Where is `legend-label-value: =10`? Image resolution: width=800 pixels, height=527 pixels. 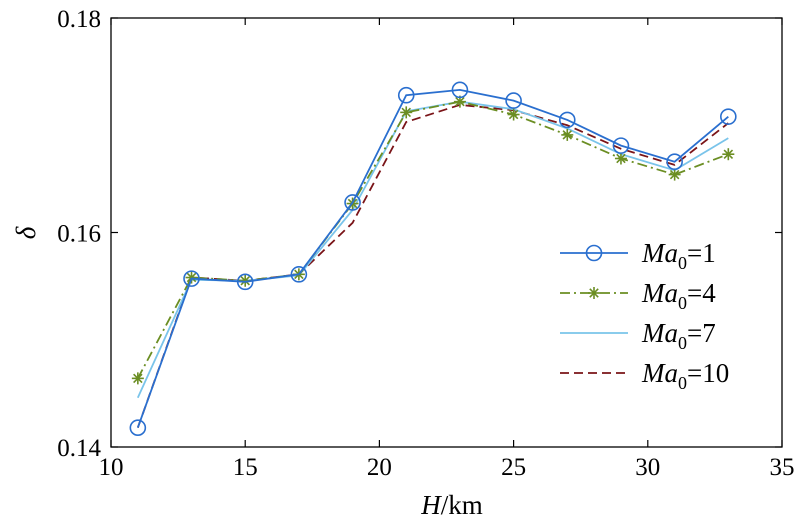 legend-label-value: =10 is located at coordinates (708, 373).